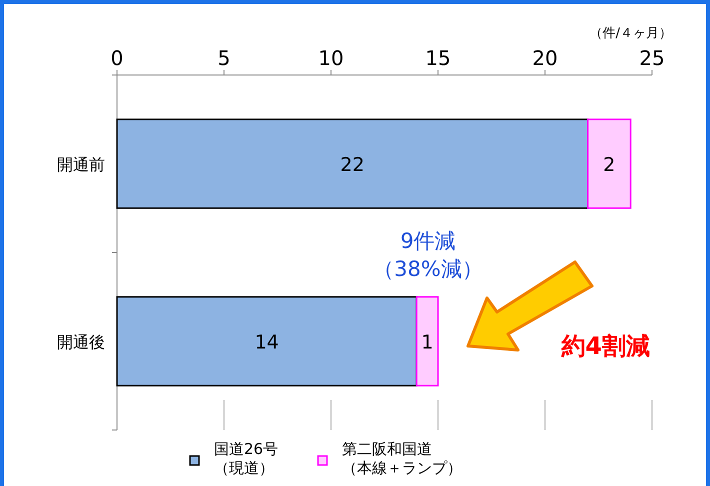 The height and width of the screenshot is (486, 710). I want to click on annotation: 約4割減, so click(605, 346).